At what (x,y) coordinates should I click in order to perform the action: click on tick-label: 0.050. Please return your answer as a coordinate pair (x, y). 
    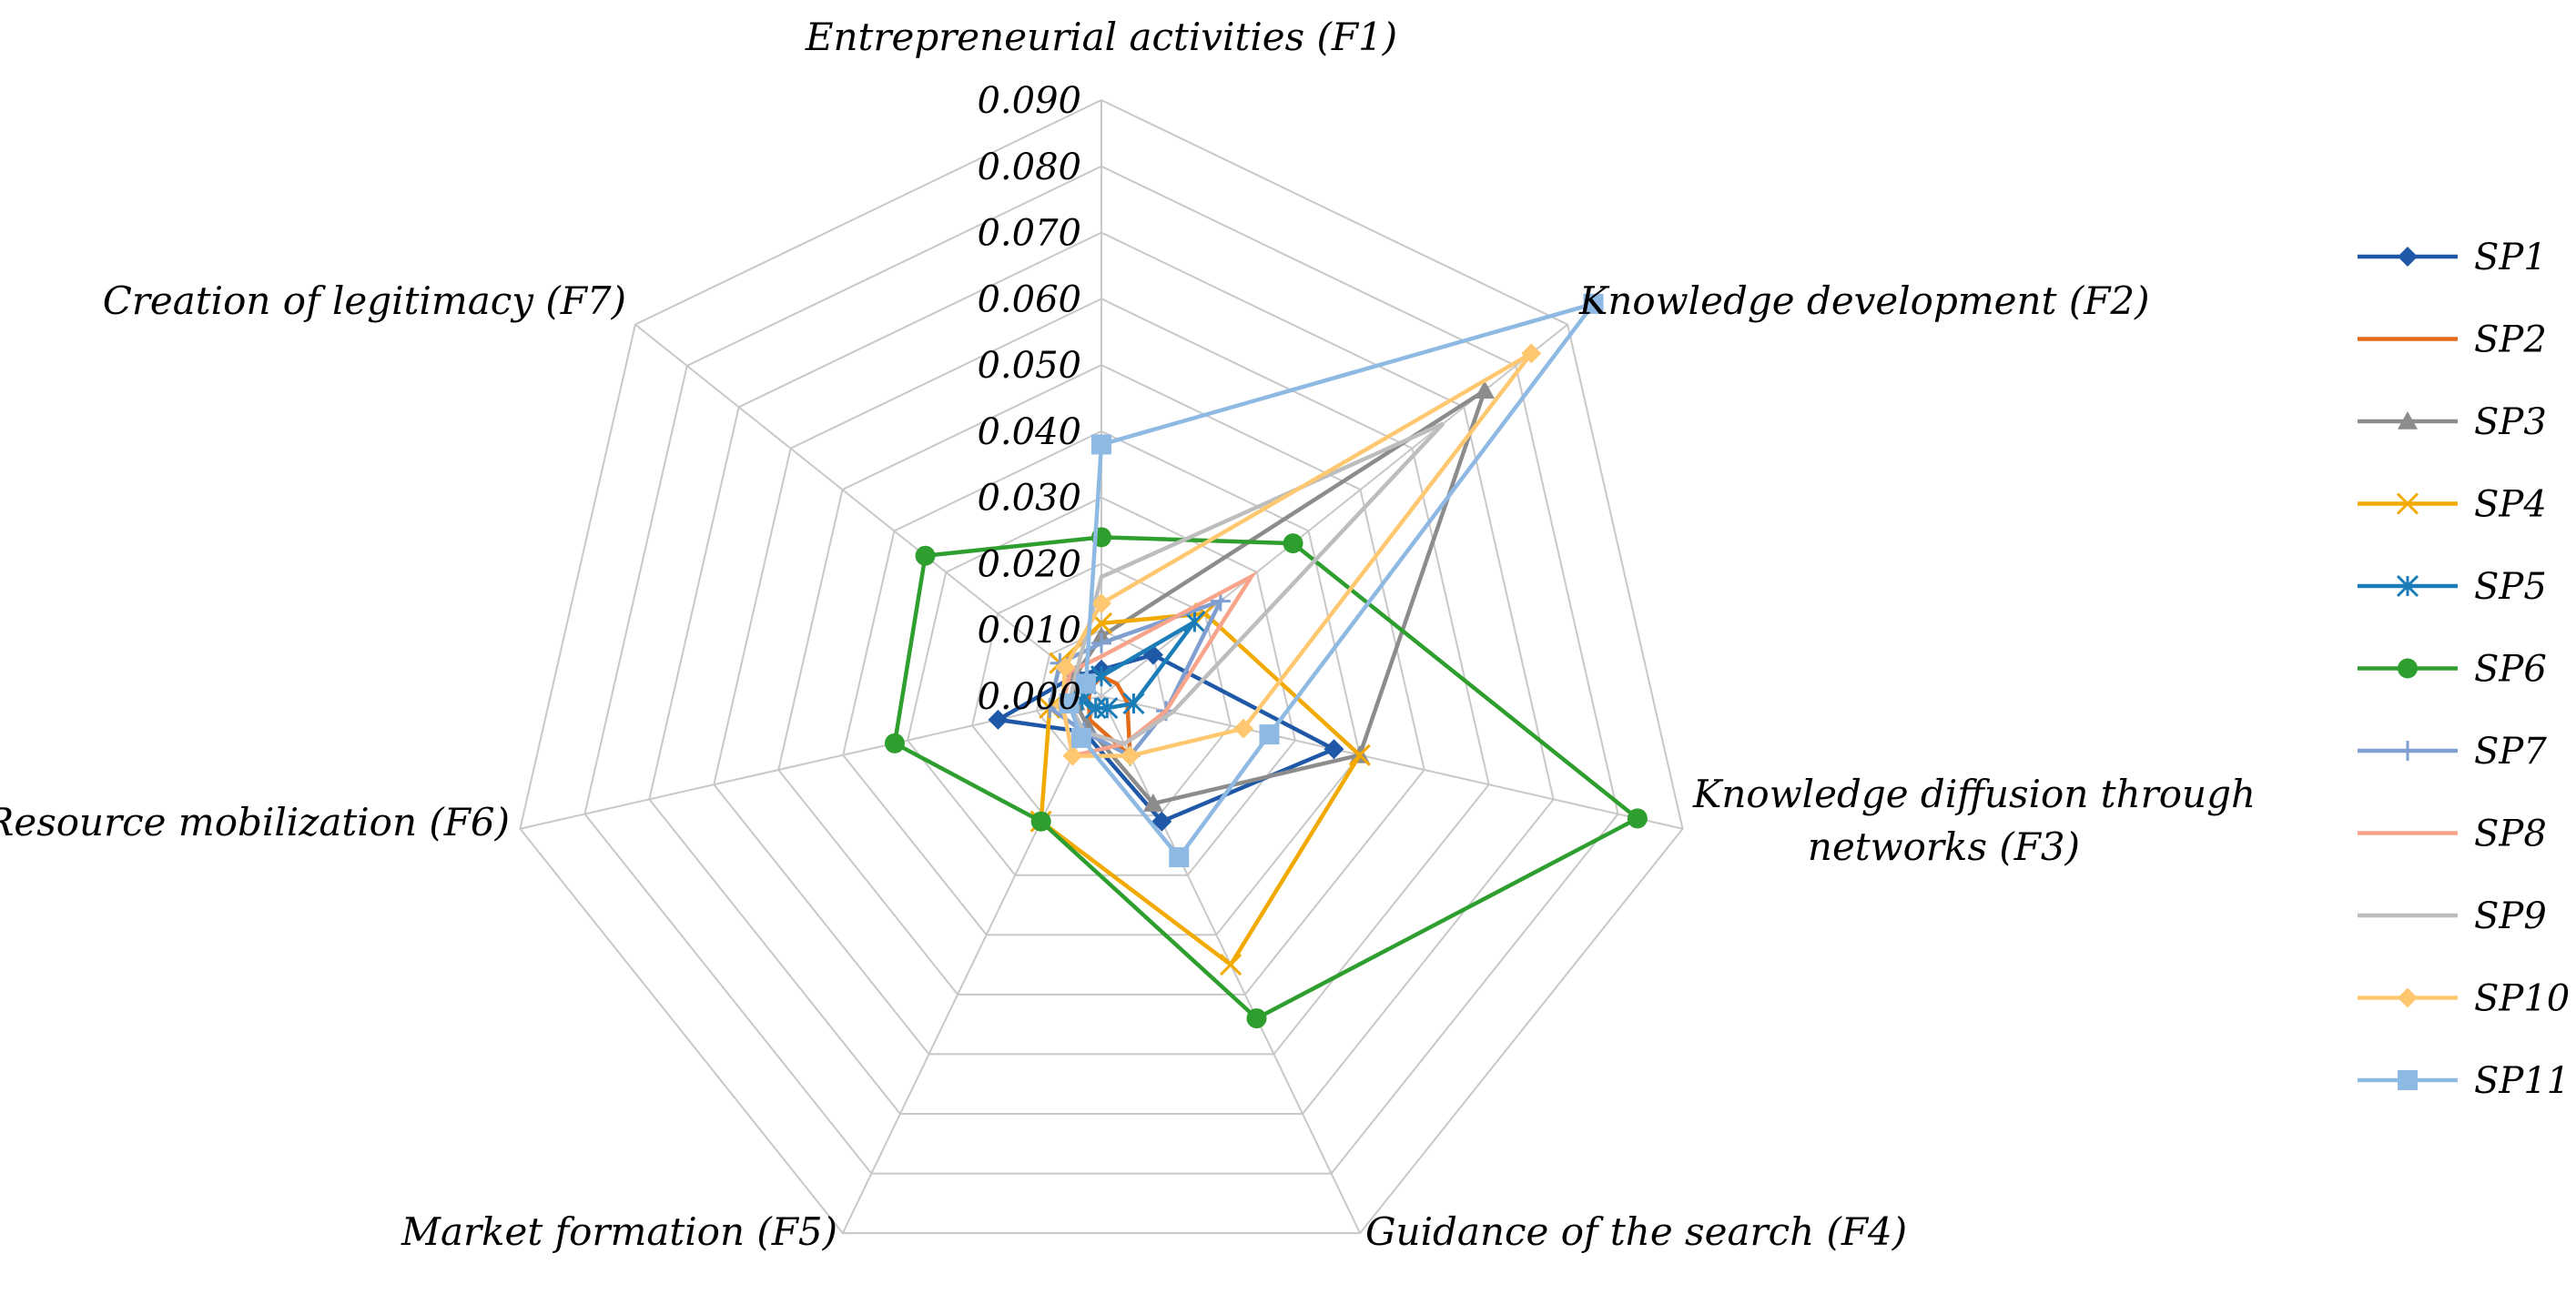
    Looking at the image, I should click on (1029, 366).